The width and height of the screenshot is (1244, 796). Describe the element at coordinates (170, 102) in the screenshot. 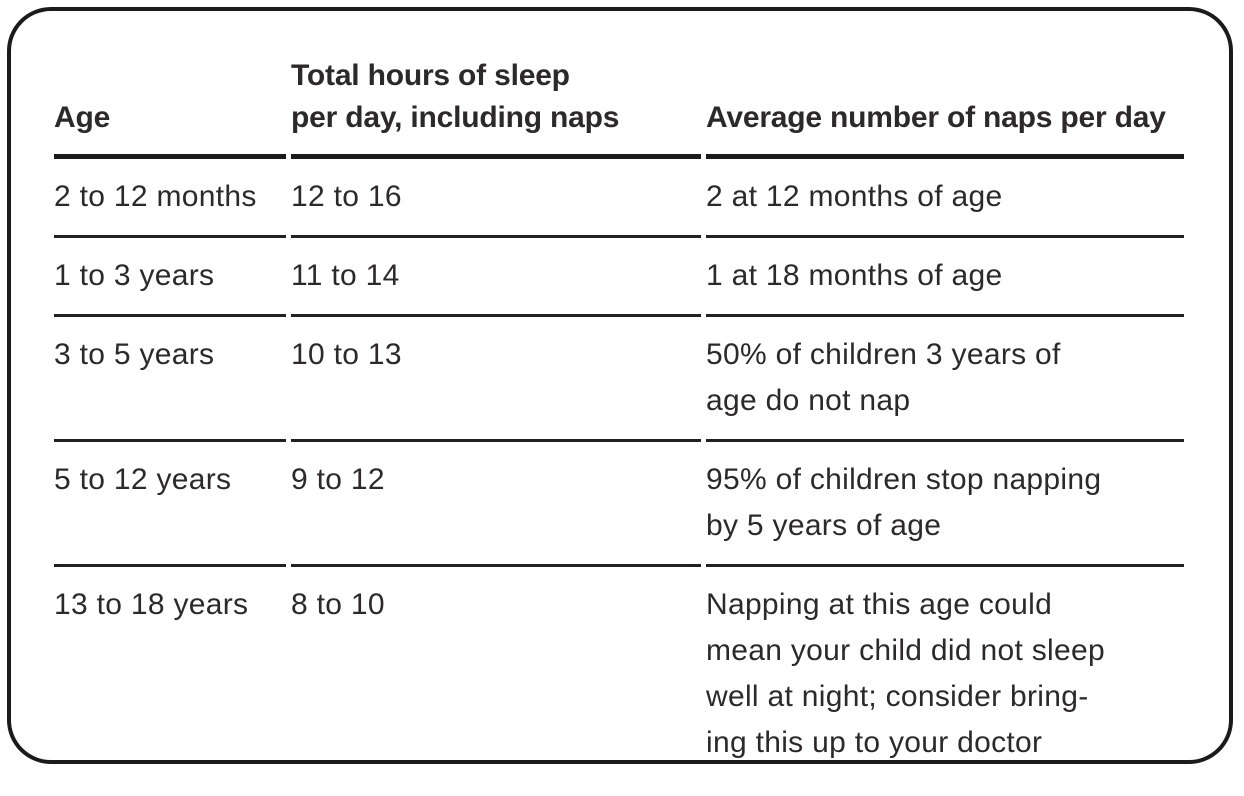

I see `column-header-age: Age` at that location.